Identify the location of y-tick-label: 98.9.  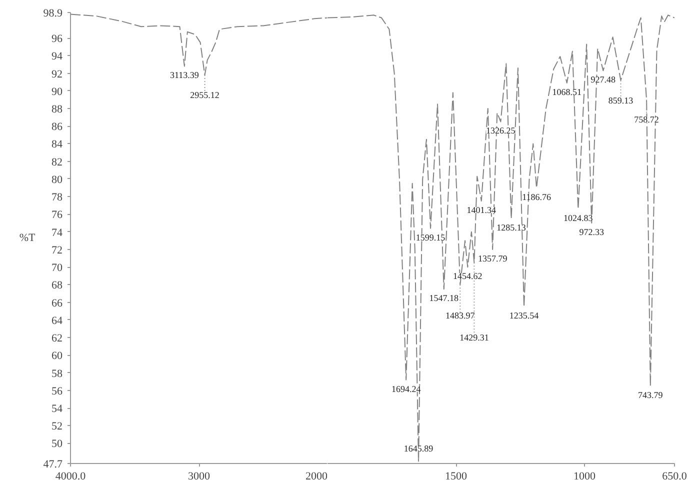
(53, 14).